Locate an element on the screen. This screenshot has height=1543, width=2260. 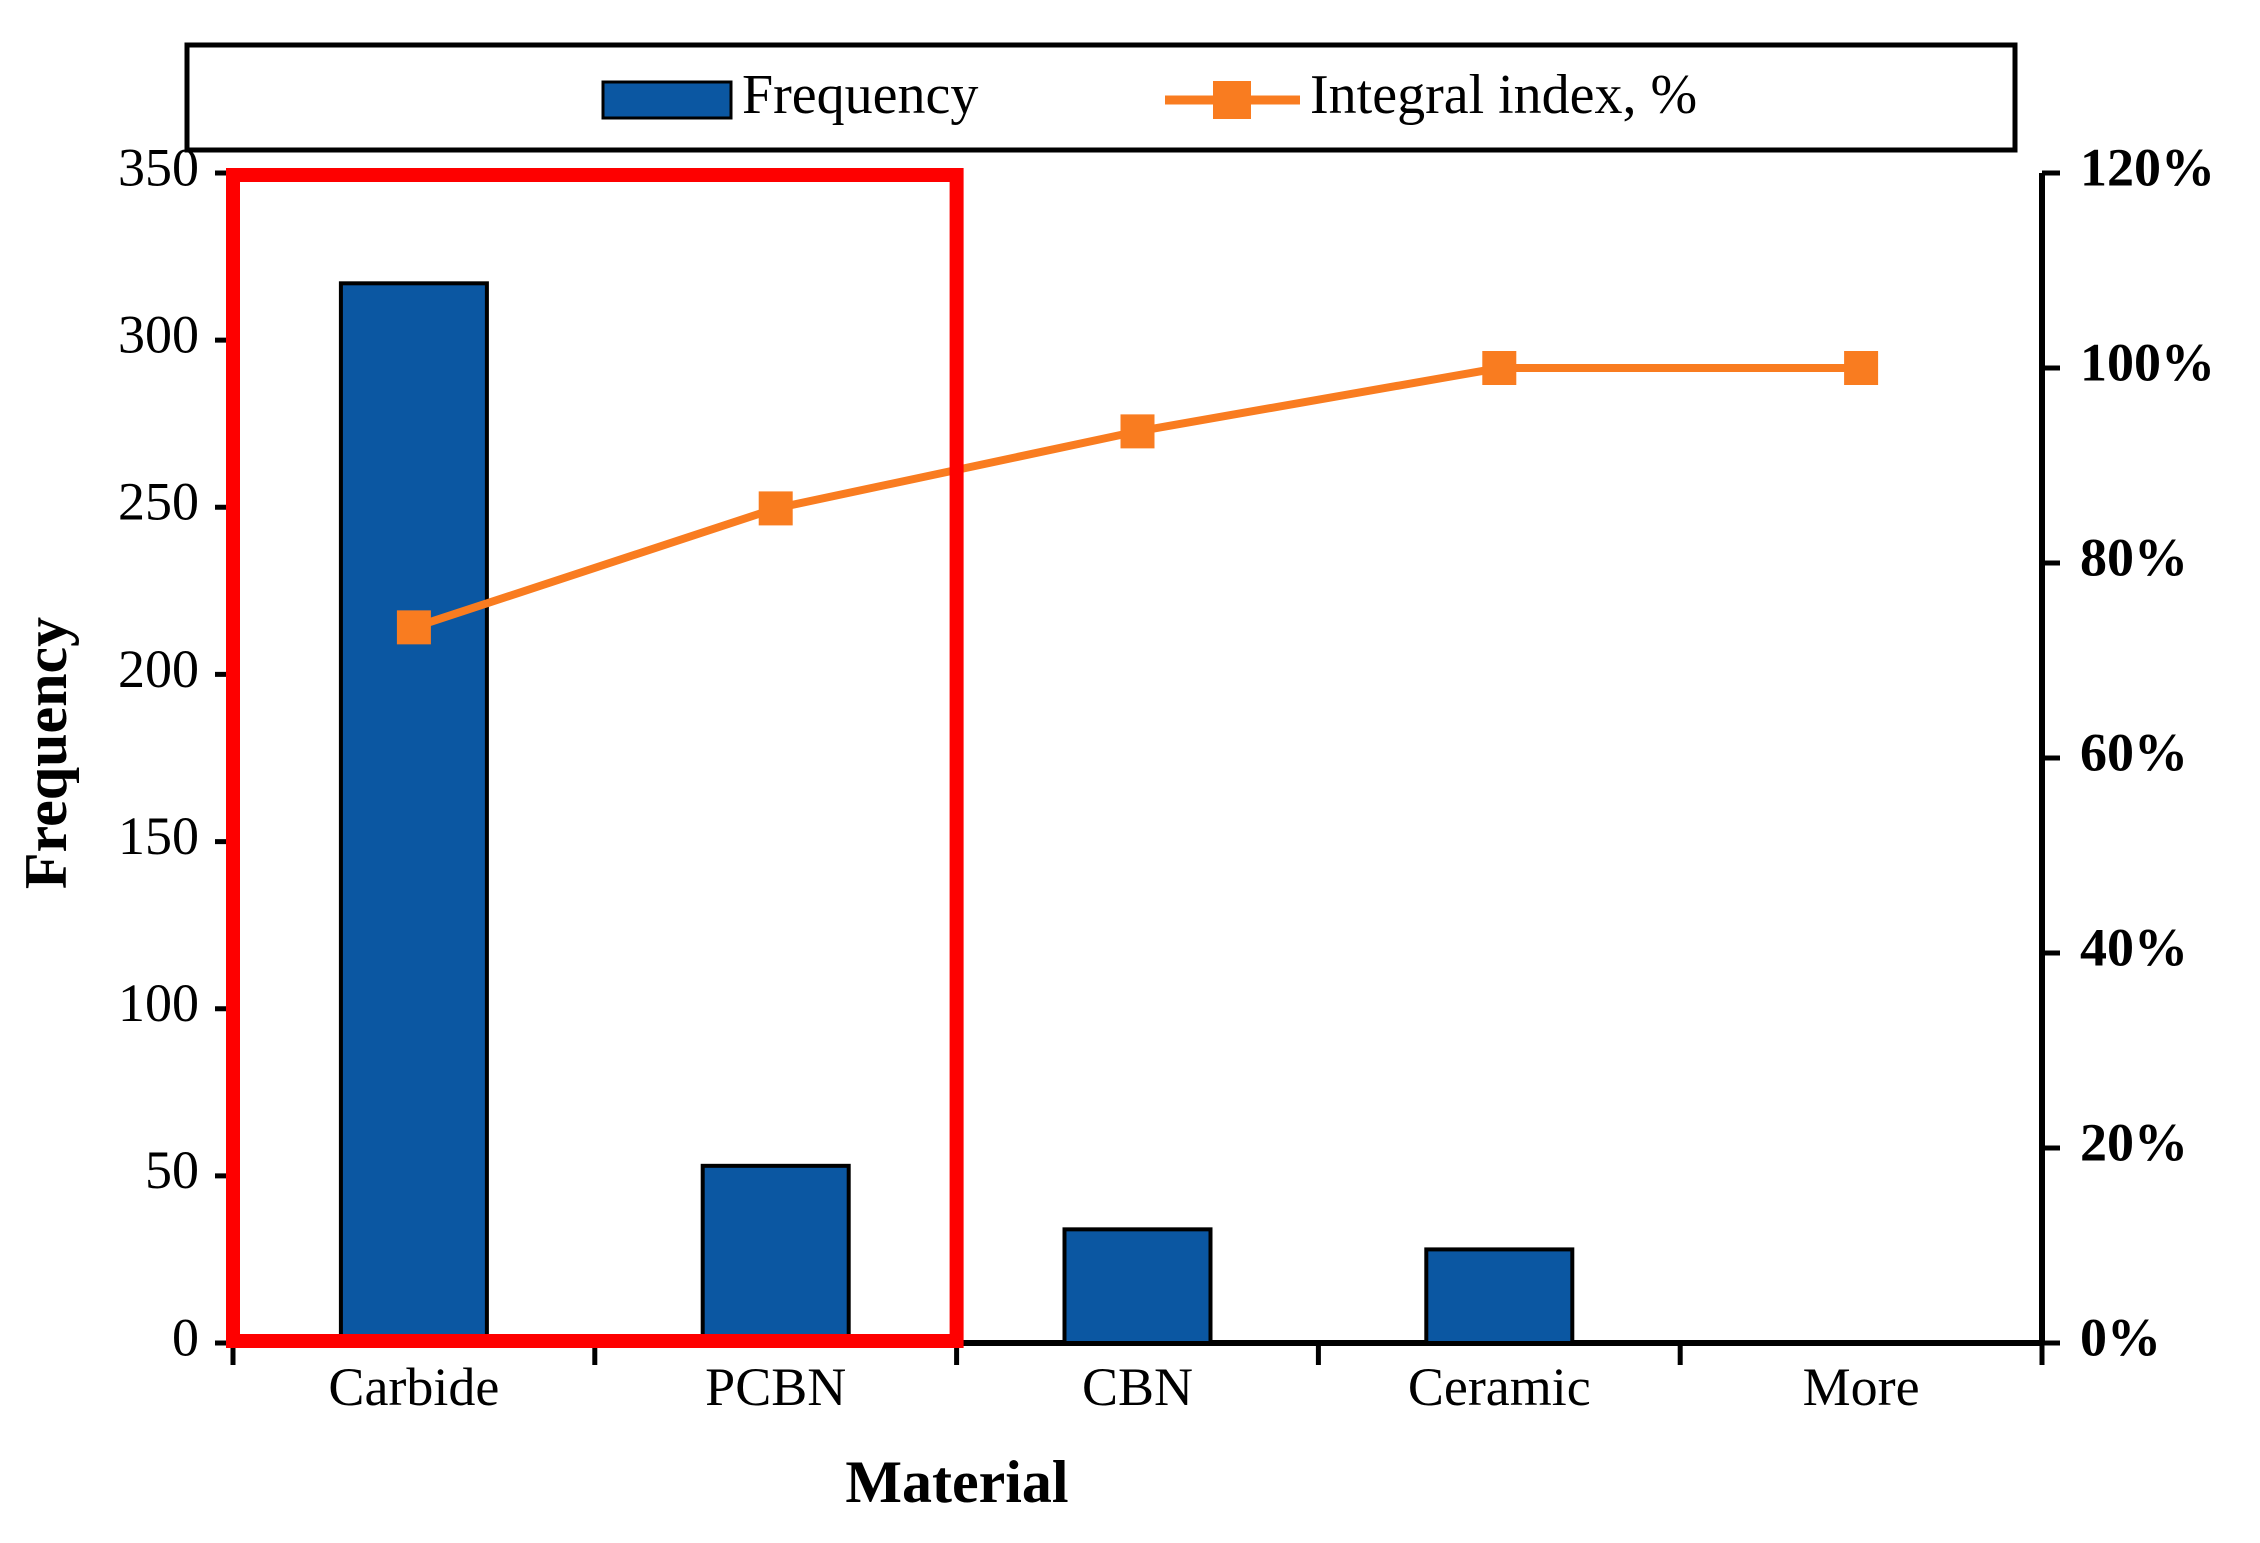
left-axis-tick-label: 300 is located at coordinates (158, 335).